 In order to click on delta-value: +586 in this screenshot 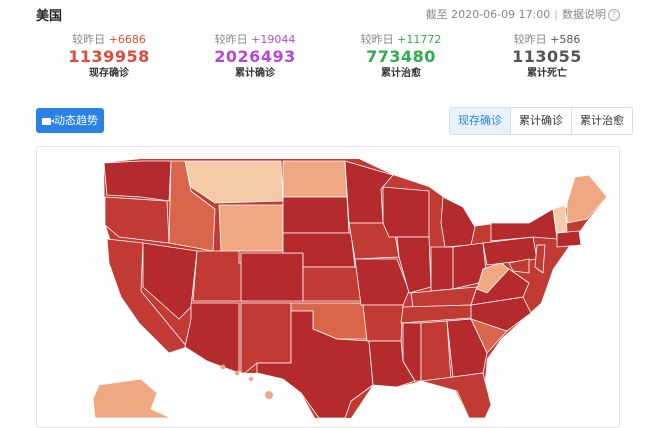, I will do `click(565, 39)`.